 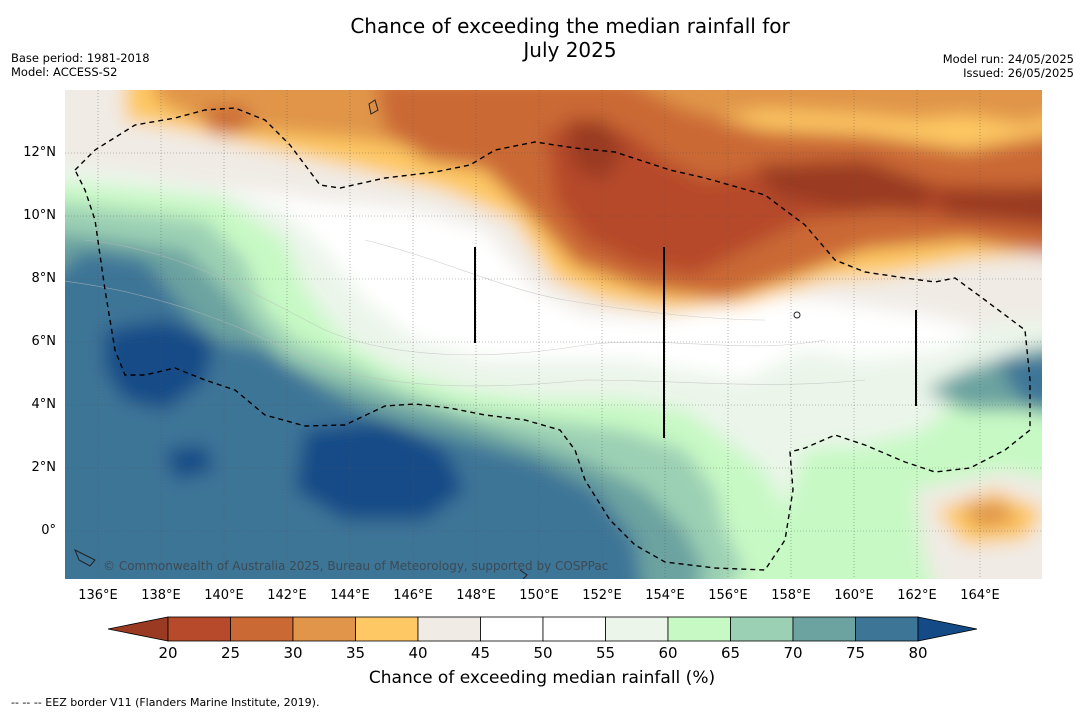 What do you see at coordinates (138, 629) in the screenshot?
I see `colorbar-extend-low` at bounding box center [138, 629].